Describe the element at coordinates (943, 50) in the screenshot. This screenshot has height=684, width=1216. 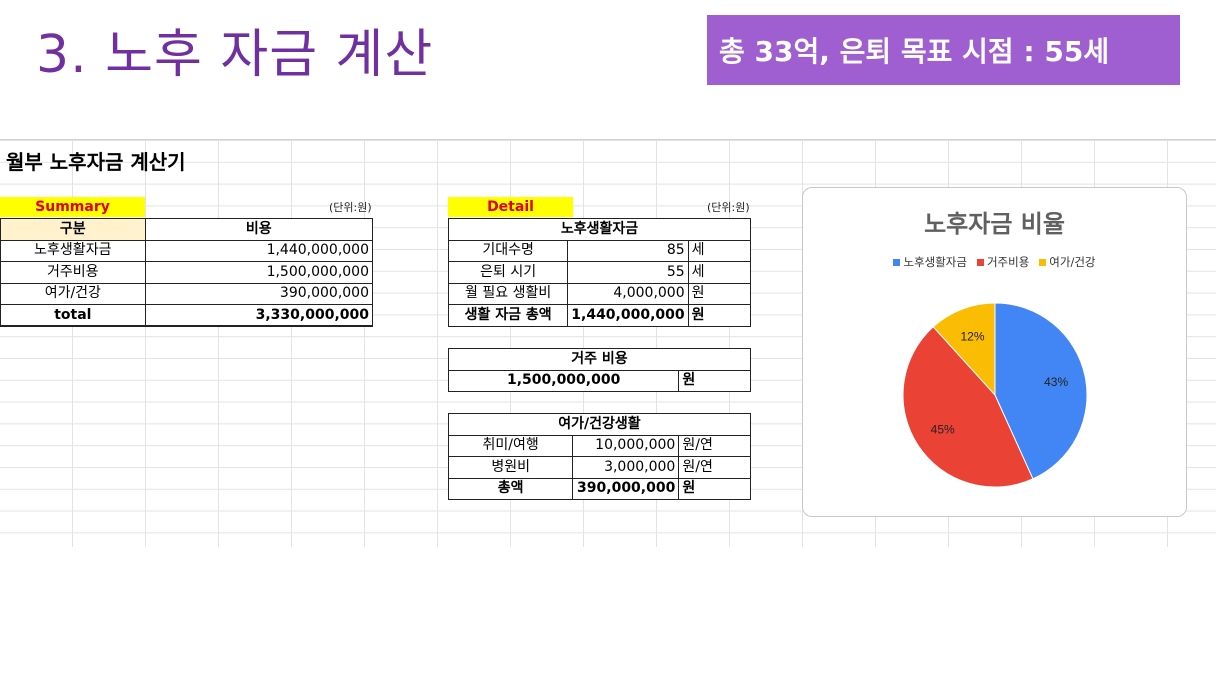
I see `goal-banner: 총 33억, 은퇴 목표 시점 : 55세` at that location.